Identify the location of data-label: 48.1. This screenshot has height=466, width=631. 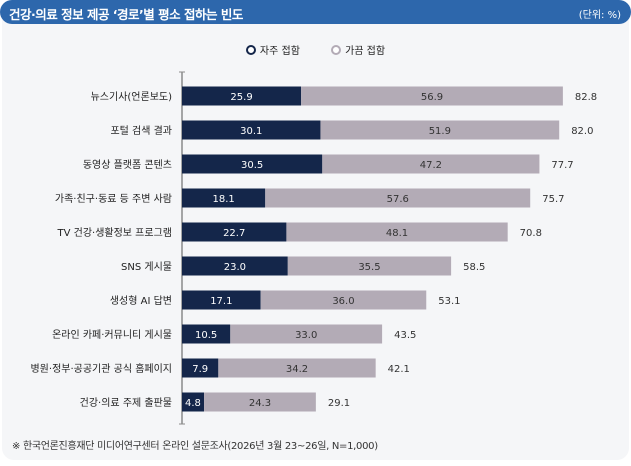
(397, 233).